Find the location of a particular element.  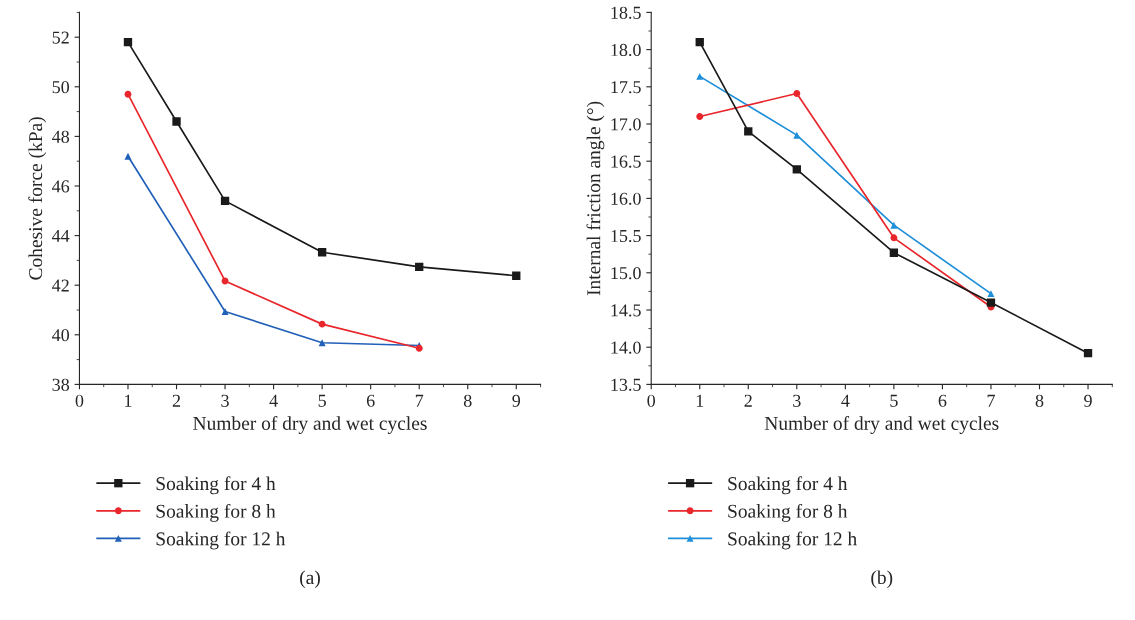

y-tick-label: 40 is located at coordinates (61, 335).